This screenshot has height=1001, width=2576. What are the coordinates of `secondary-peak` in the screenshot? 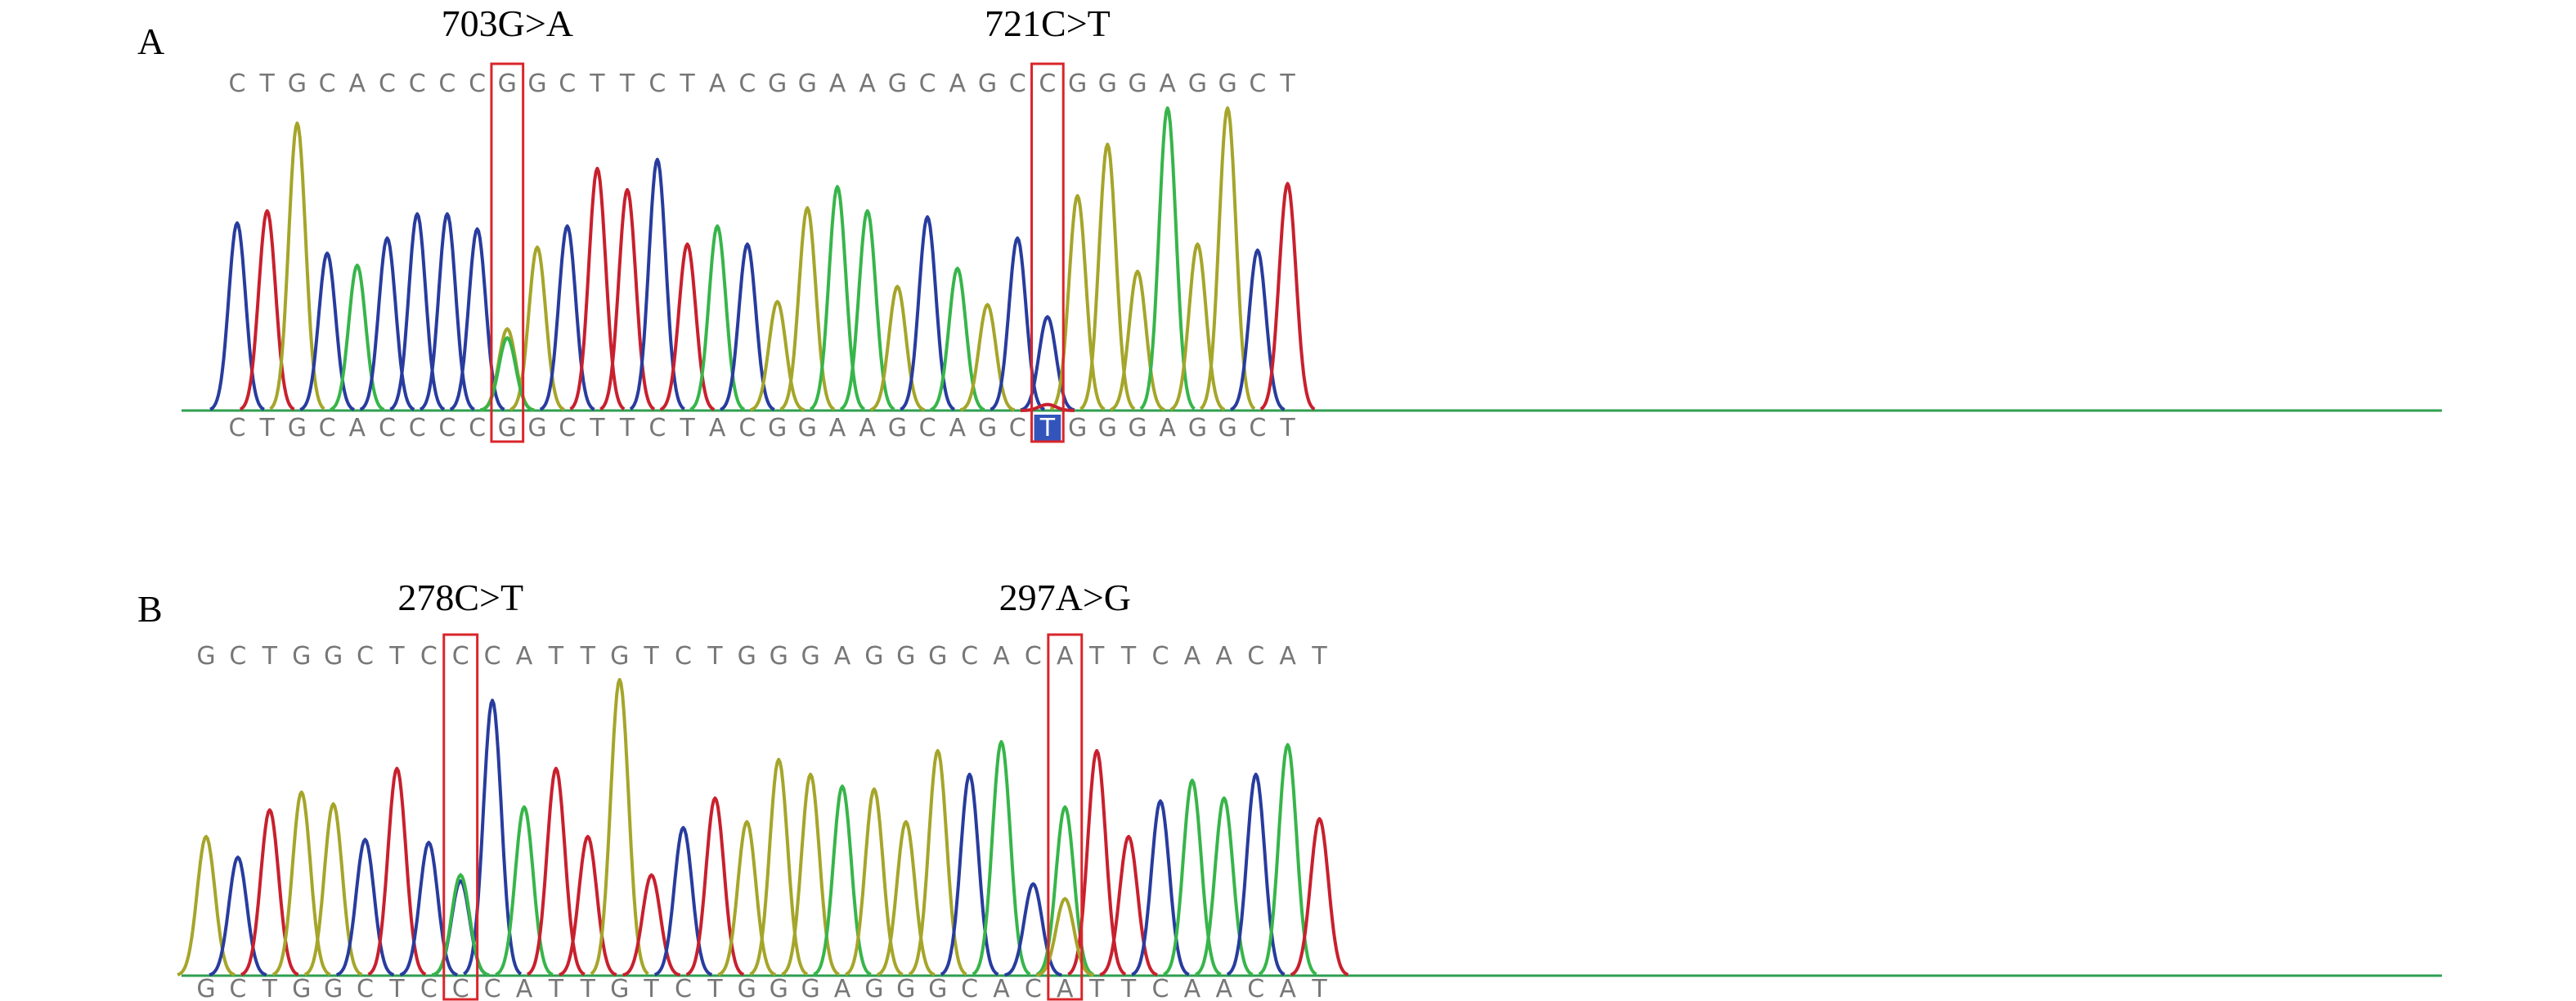 It's located at (460, 925).